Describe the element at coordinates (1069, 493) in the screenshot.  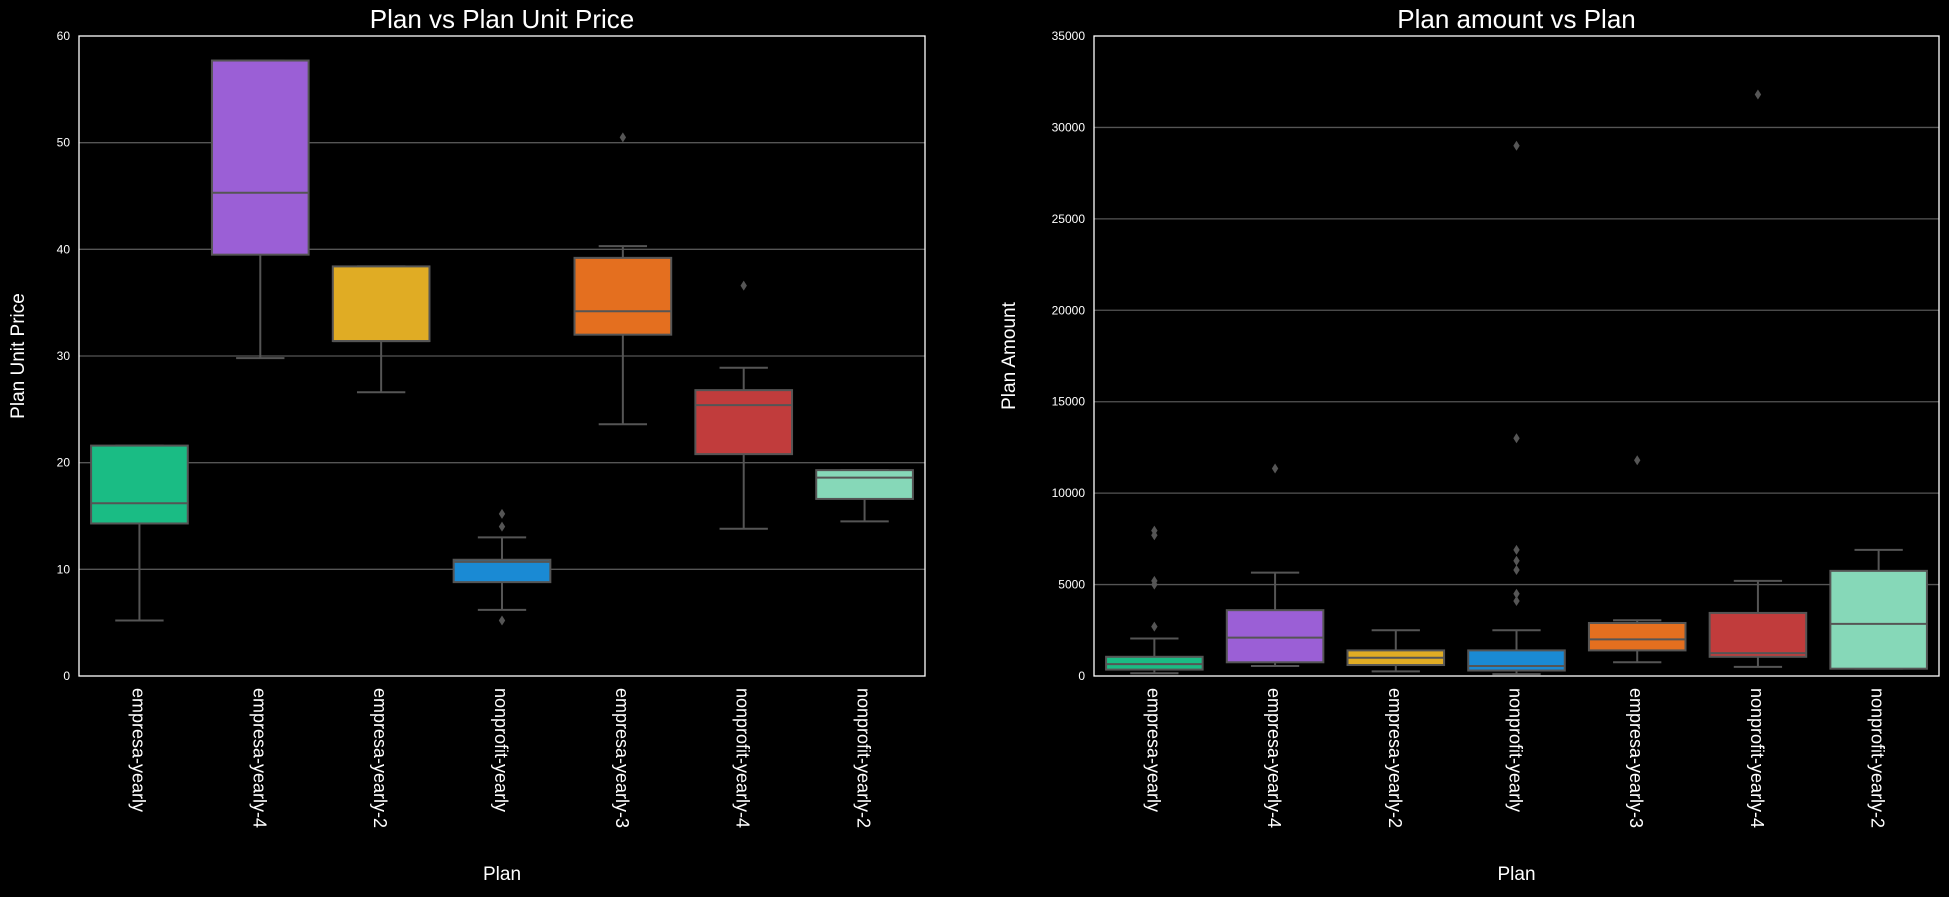
I see `y-tick-label: 10000` at that location.